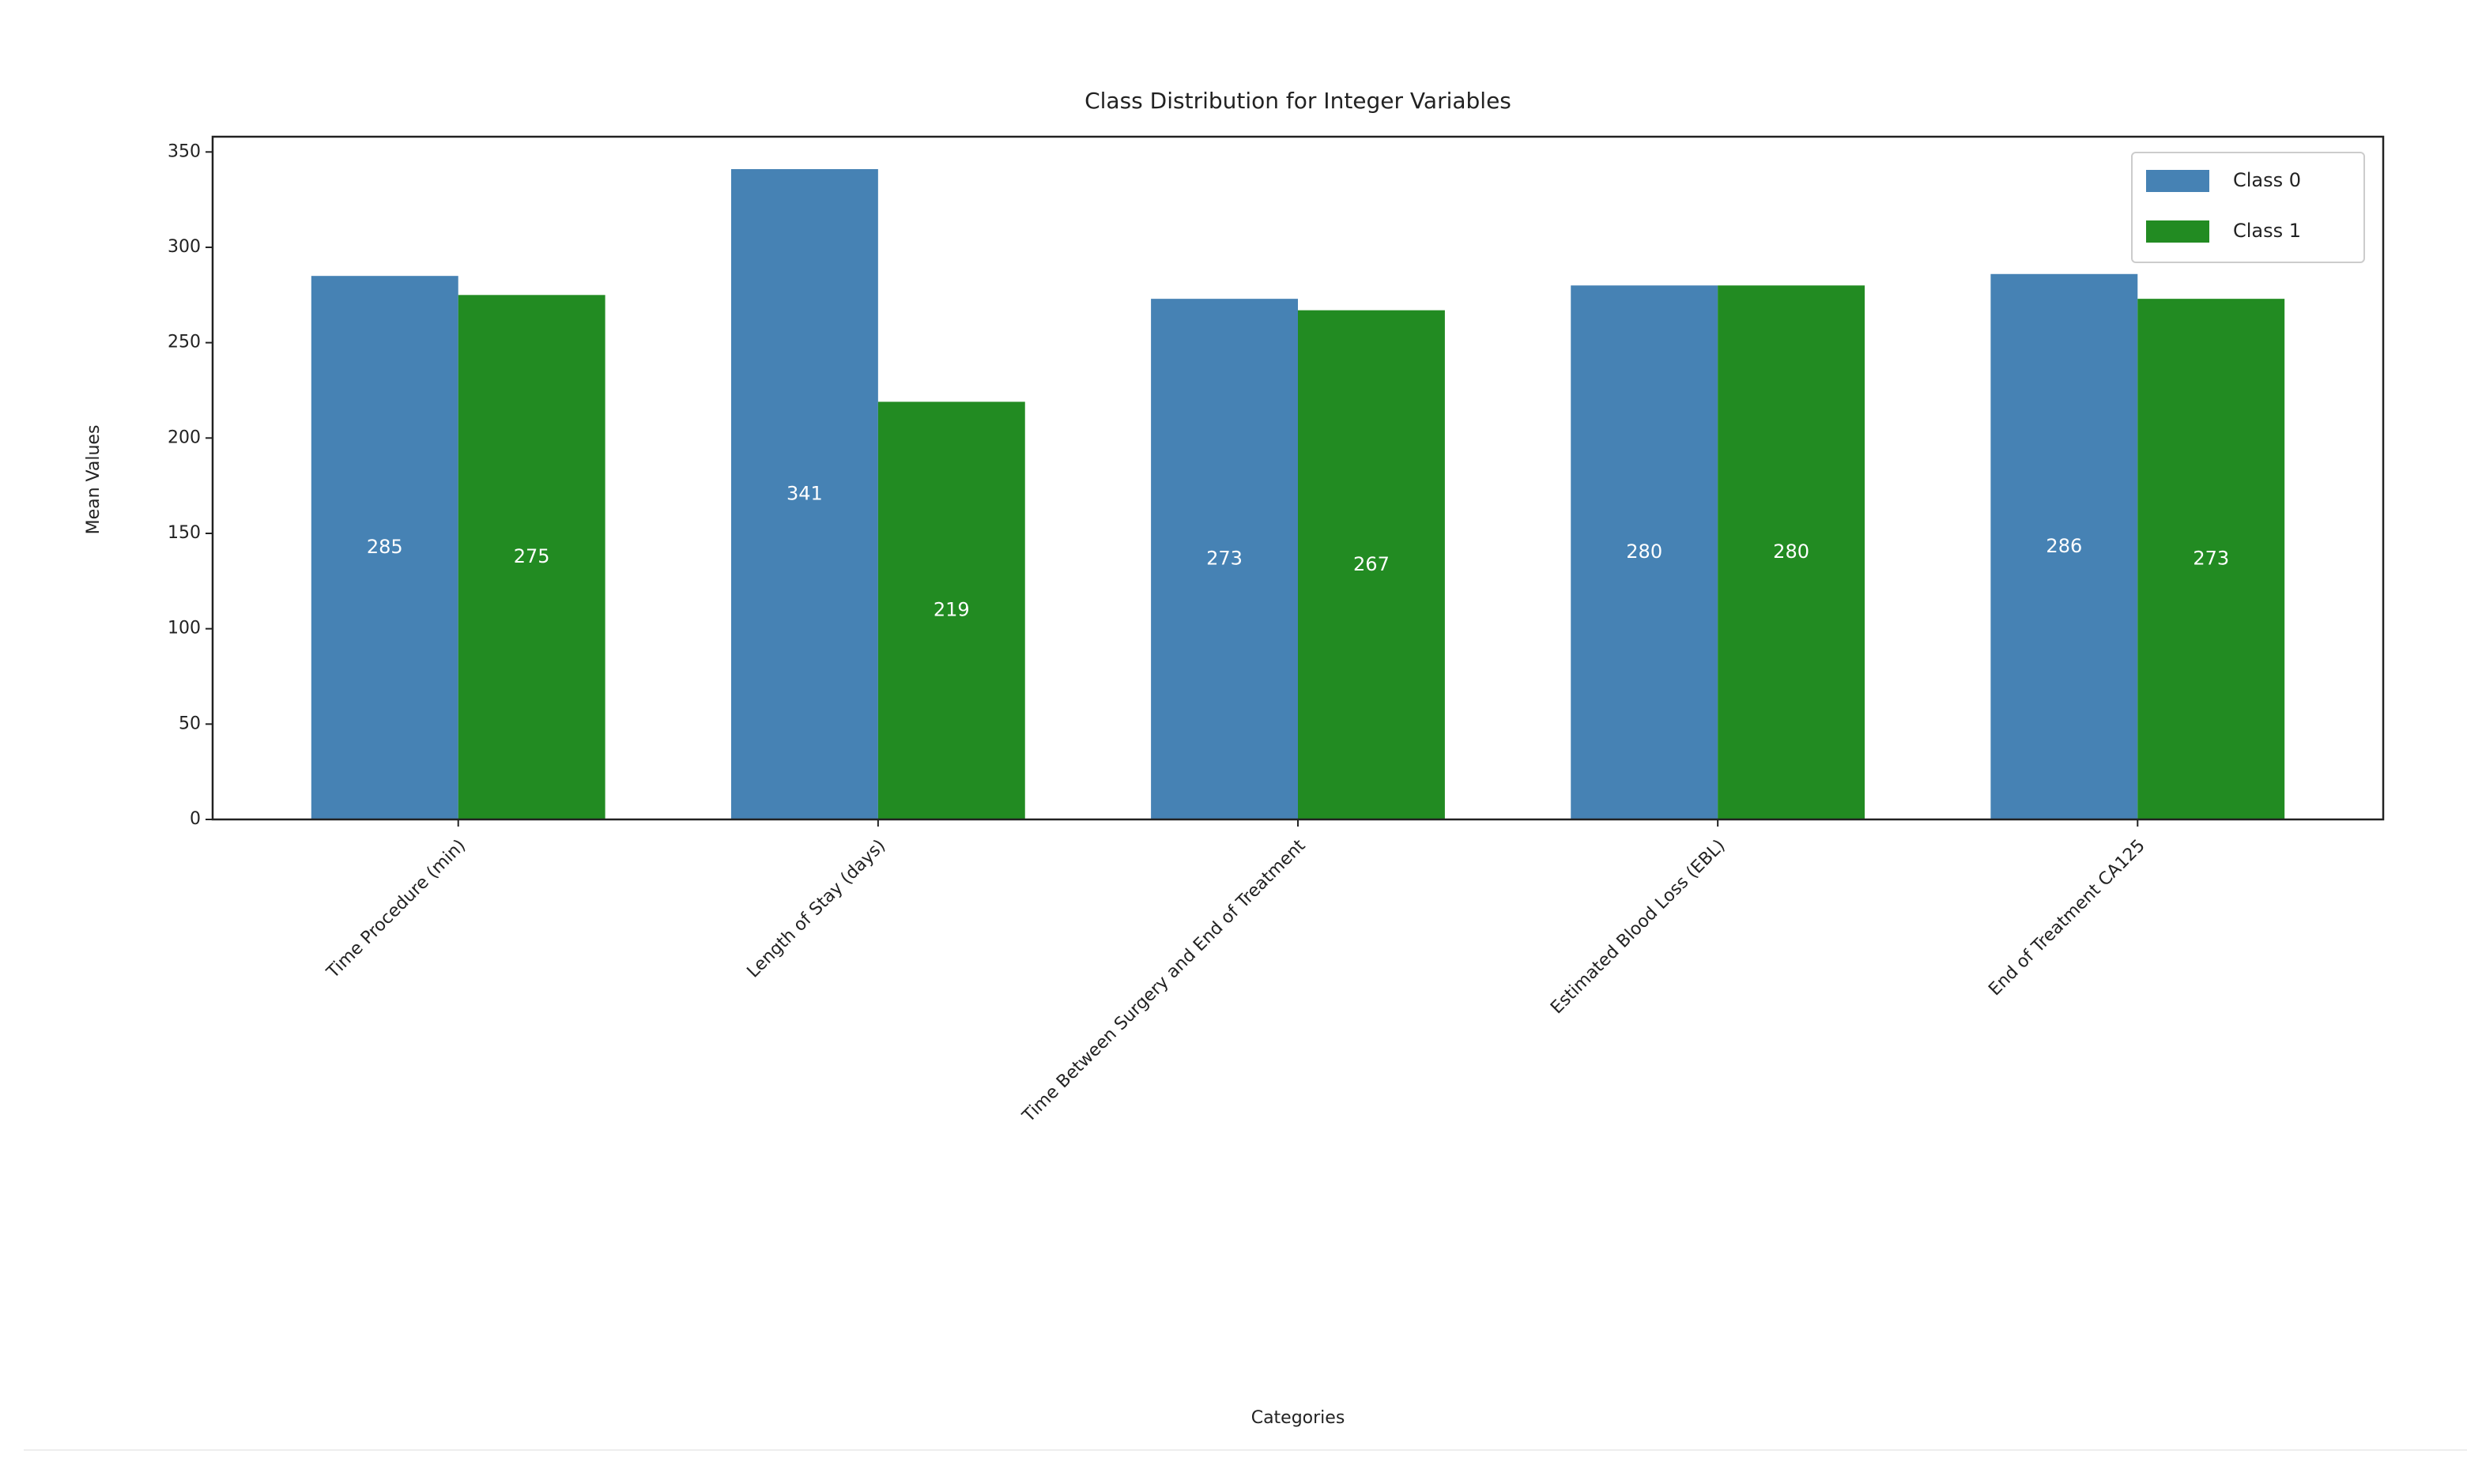 This screenshot has height=1484, width=2467. What do you see at coordinates (1298, 1418) in the screenshot?
I see `x-axis-label: Categories` at bounding box center [1298, 1418].